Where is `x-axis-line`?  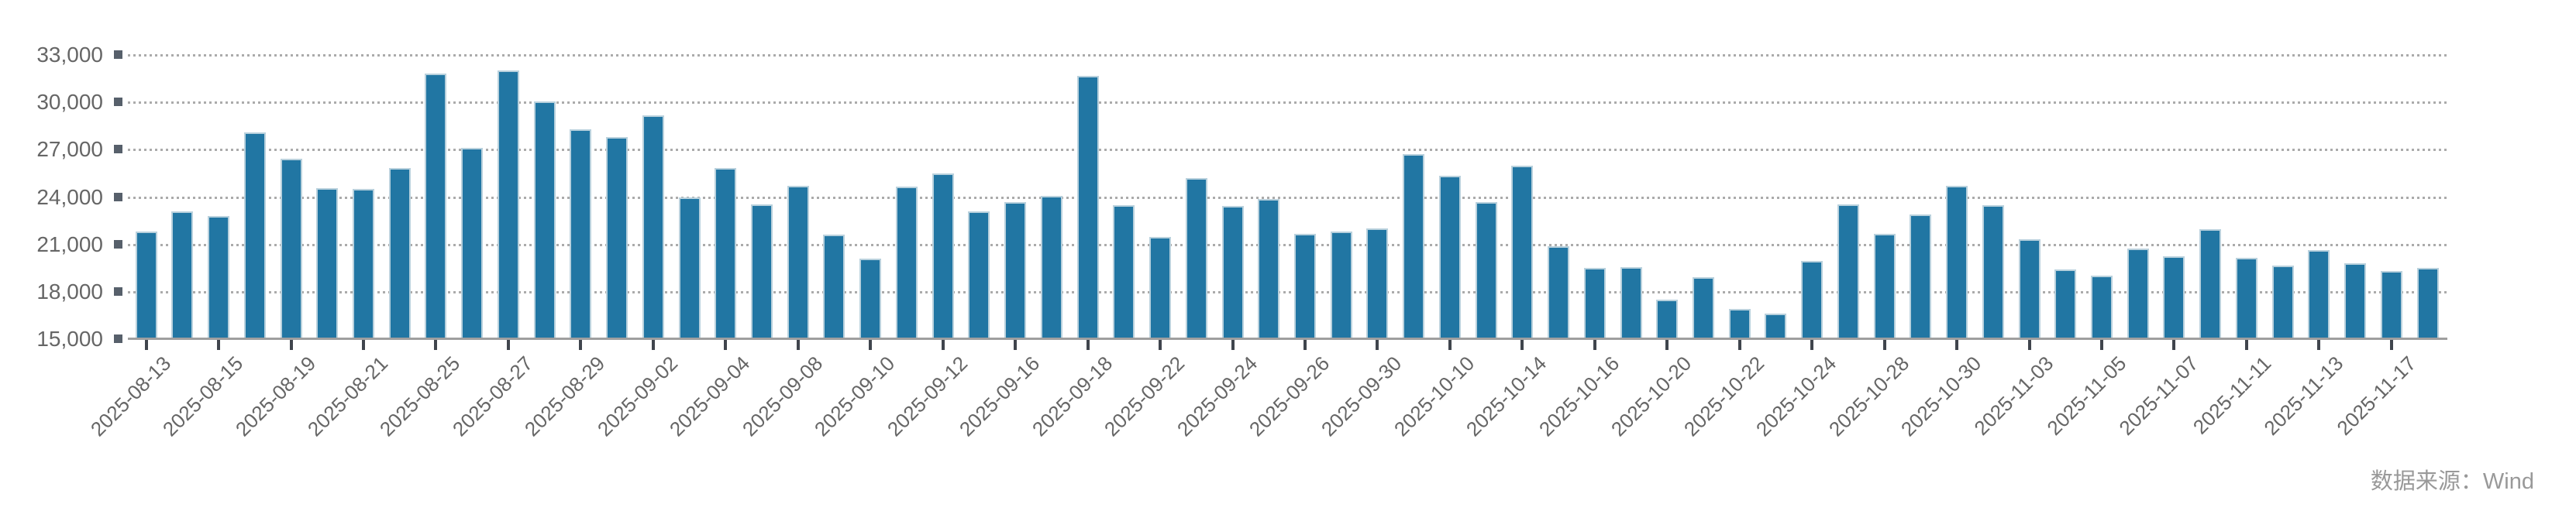 x-axis-line is located at coordinates (1287, 339).